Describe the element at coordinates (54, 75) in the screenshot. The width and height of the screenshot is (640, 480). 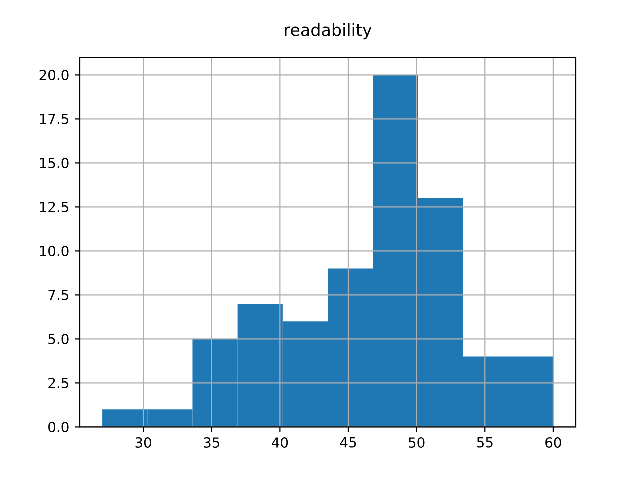
I see `y-tick-label: 20.0` at that location.